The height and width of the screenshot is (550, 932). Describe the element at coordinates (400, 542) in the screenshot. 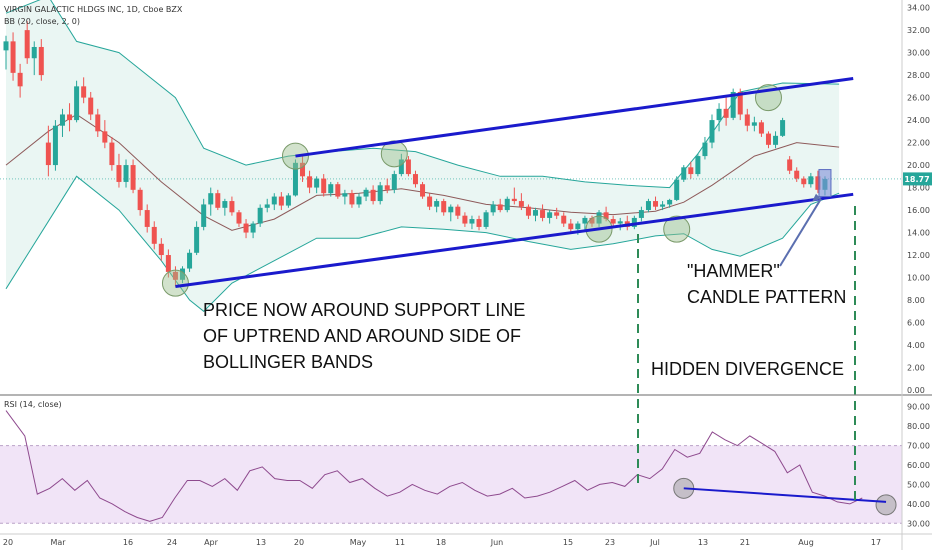

I see `time-tick-label: 11` at that location.